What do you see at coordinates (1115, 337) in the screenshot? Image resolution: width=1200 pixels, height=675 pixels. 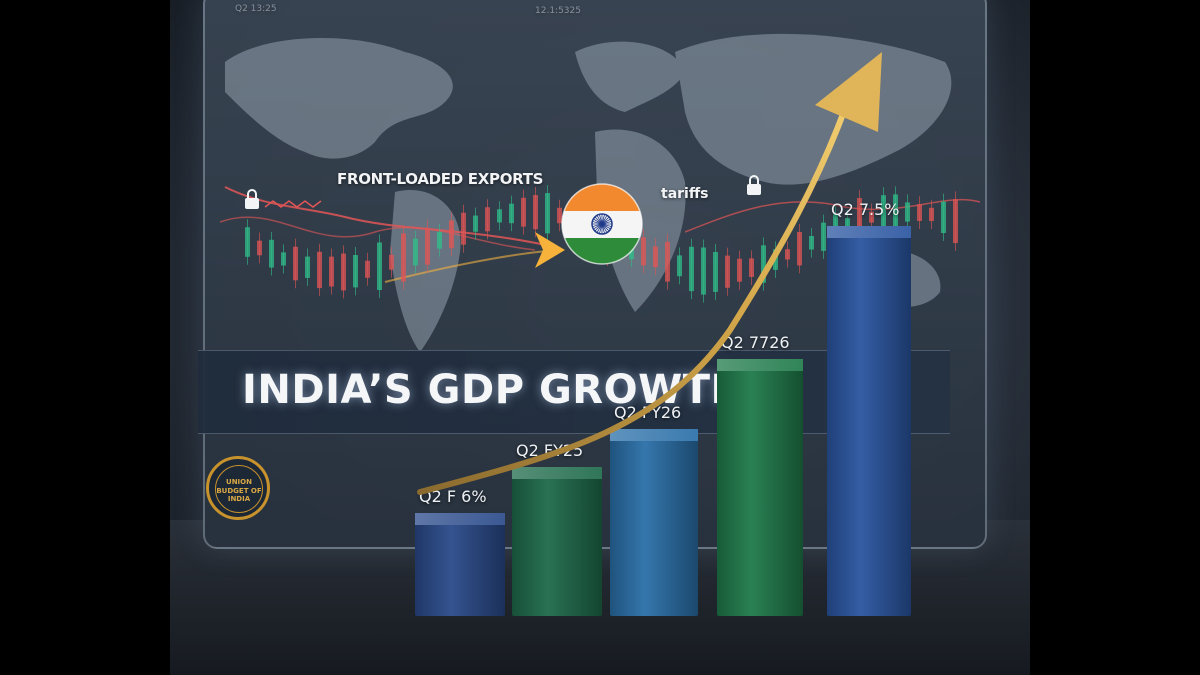 I see `letterbox-right` at bounding box center [1115, 337].